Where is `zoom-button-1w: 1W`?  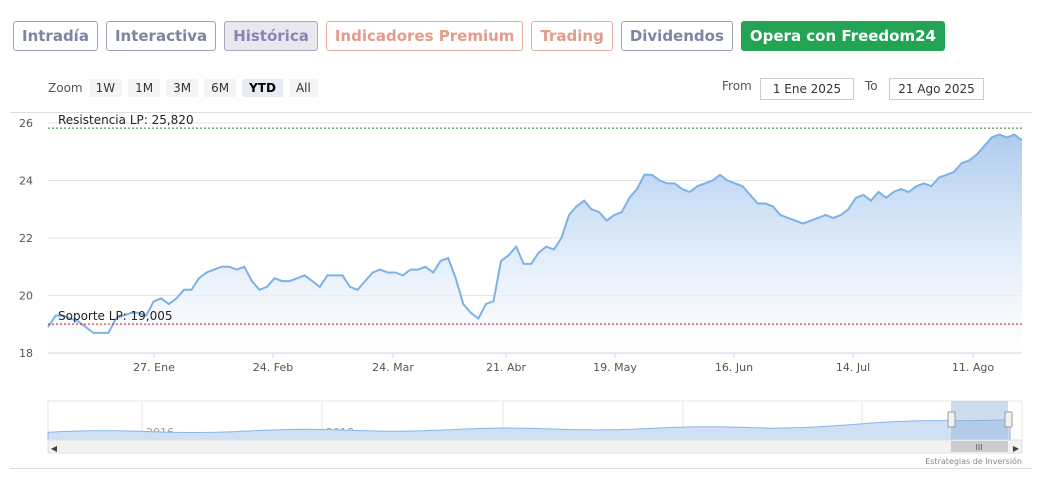 zoom-button-1w: 1W is located at coordinates (105, 88).